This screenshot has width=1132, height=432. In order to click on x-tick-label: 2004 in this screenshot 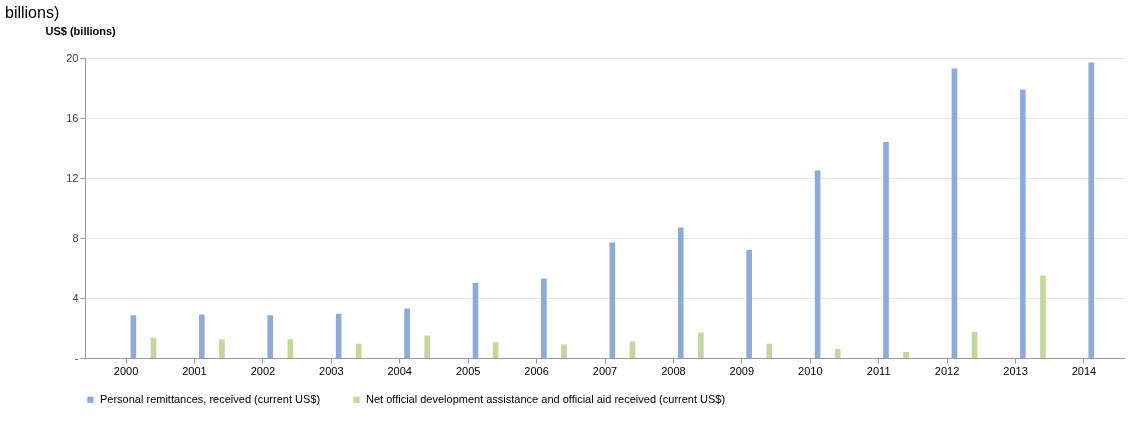, I will do `click(399, 370)`.